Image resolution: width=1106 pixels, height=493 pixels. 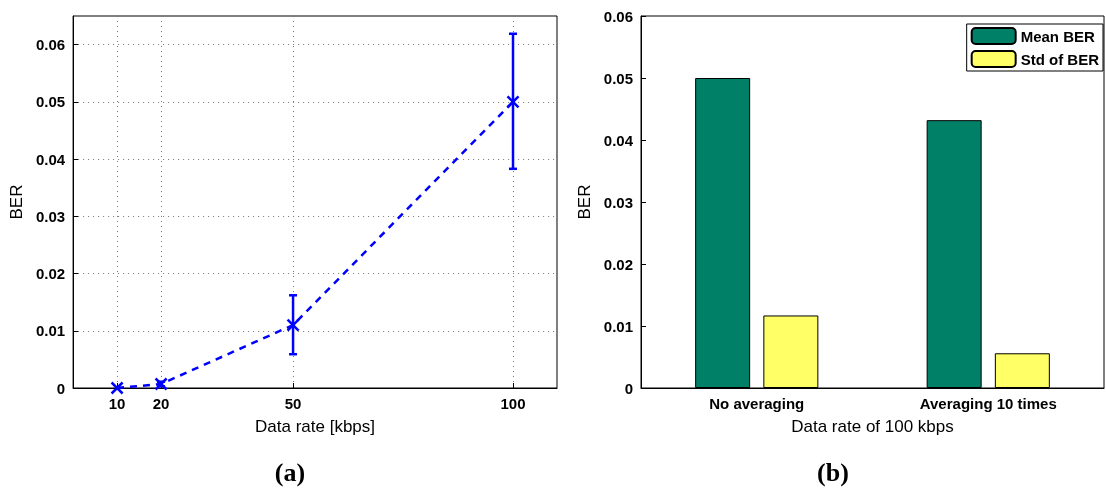 I want to click on legend-label: Std of BER, so click(x=1060, y=59).